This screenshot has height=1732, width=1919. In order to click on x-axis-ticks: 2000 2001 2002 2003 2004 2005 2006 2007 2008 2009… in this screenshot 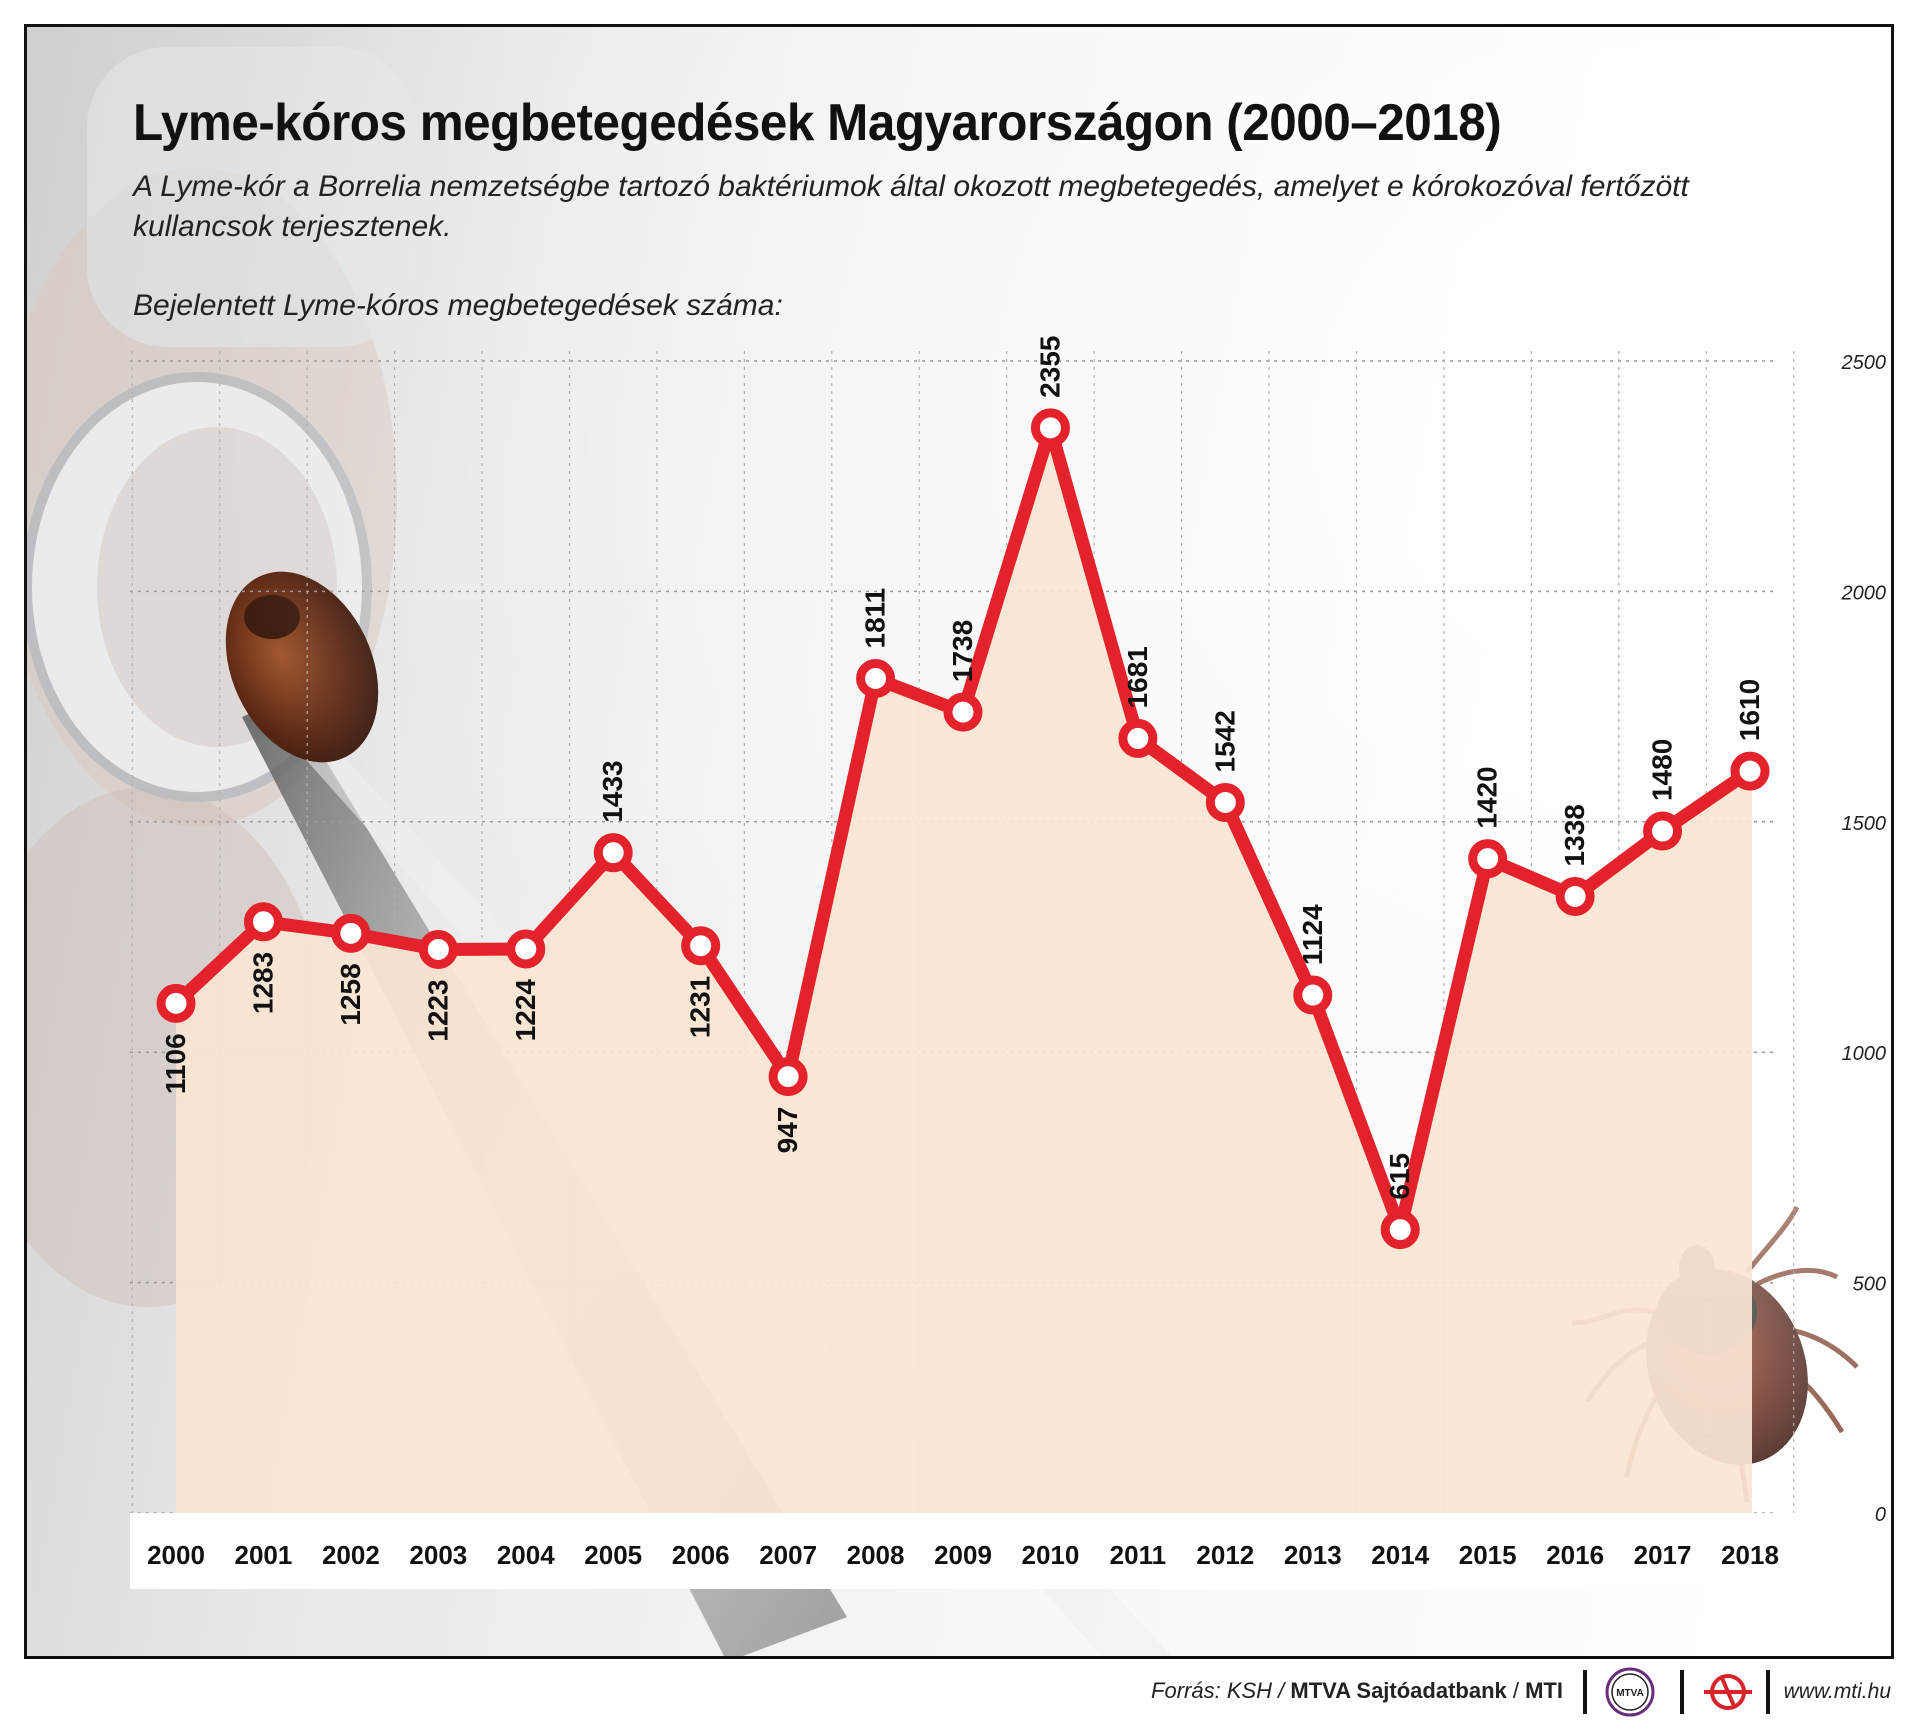, I will do `click(963, 1555)`.